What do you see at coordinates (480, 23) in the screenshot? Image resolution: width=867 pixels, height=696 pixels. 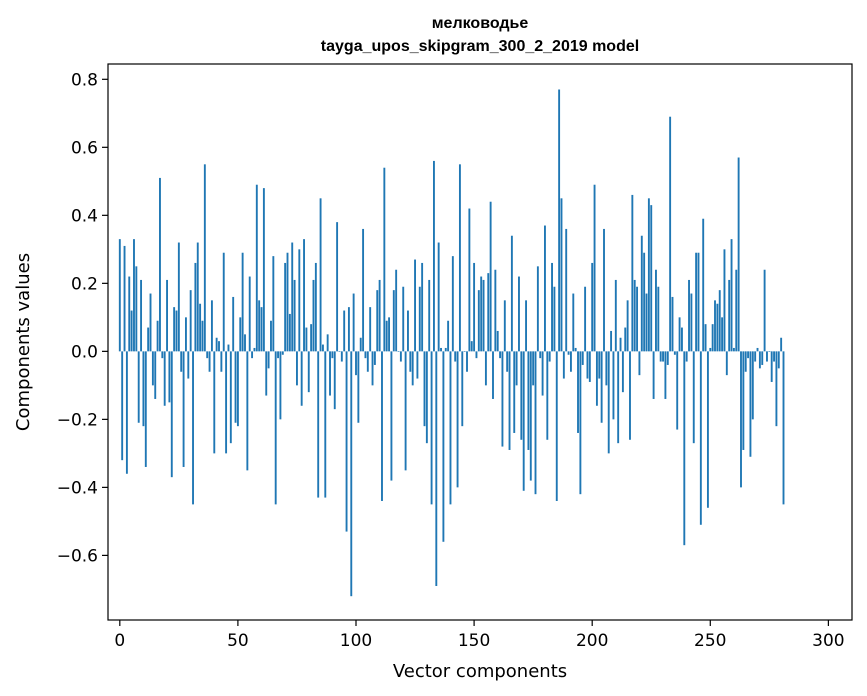 I see `chart-title: мелководье` at bounding box center [480, 23].